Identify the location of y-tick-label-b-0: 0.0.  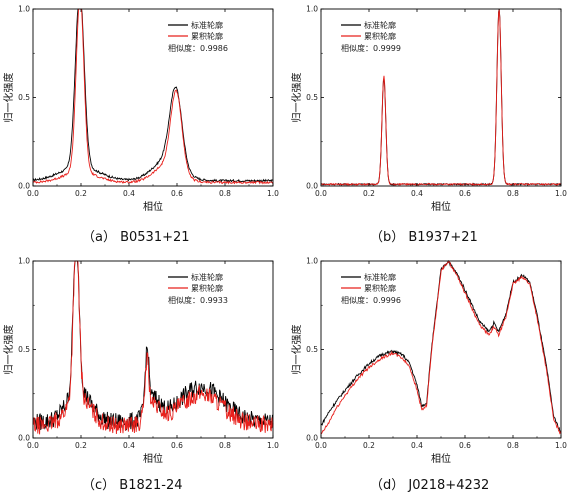
(312, 186).